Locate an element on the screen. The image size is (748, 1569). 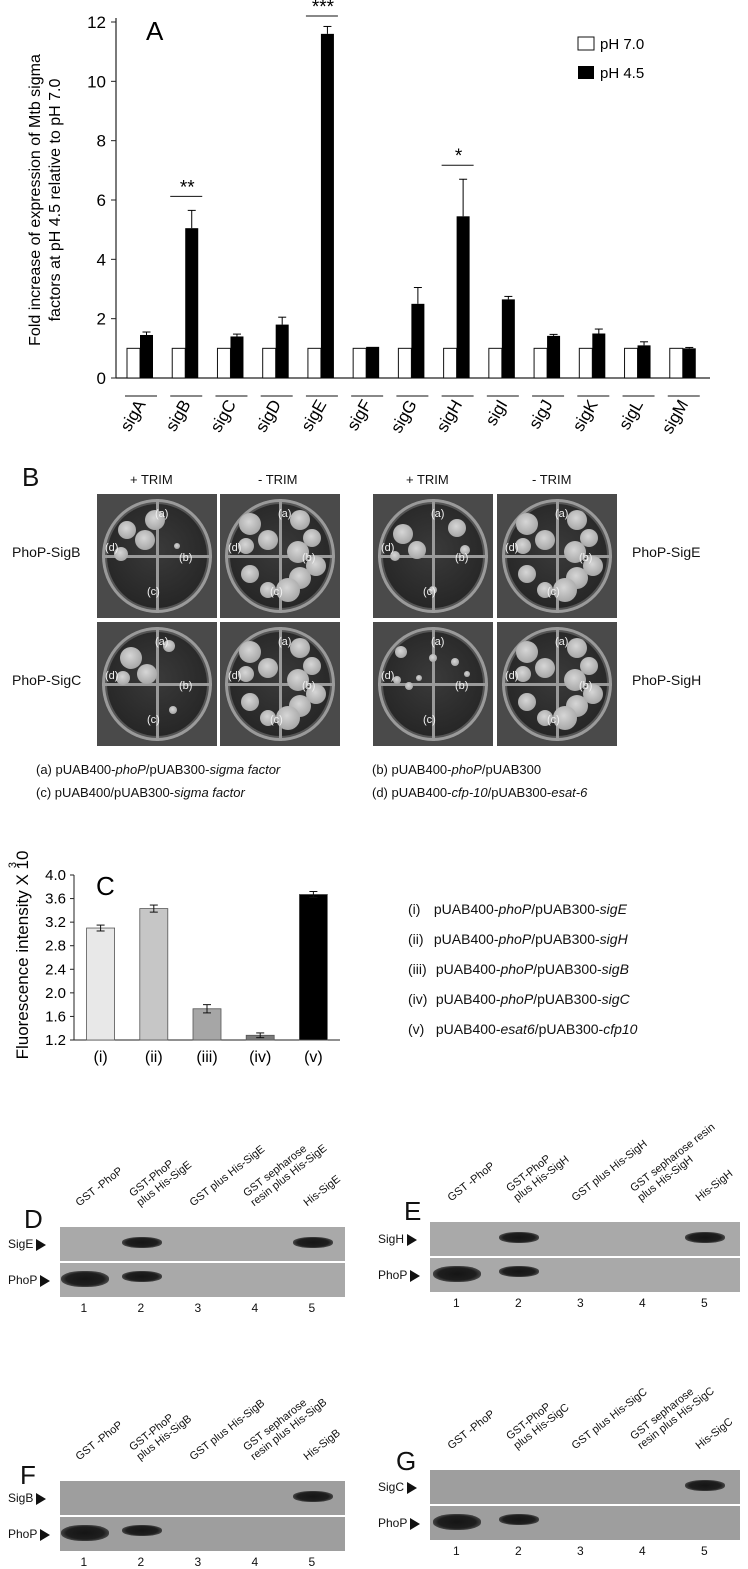
category-label-sigE: sigE is located at coordinates (313, 416).